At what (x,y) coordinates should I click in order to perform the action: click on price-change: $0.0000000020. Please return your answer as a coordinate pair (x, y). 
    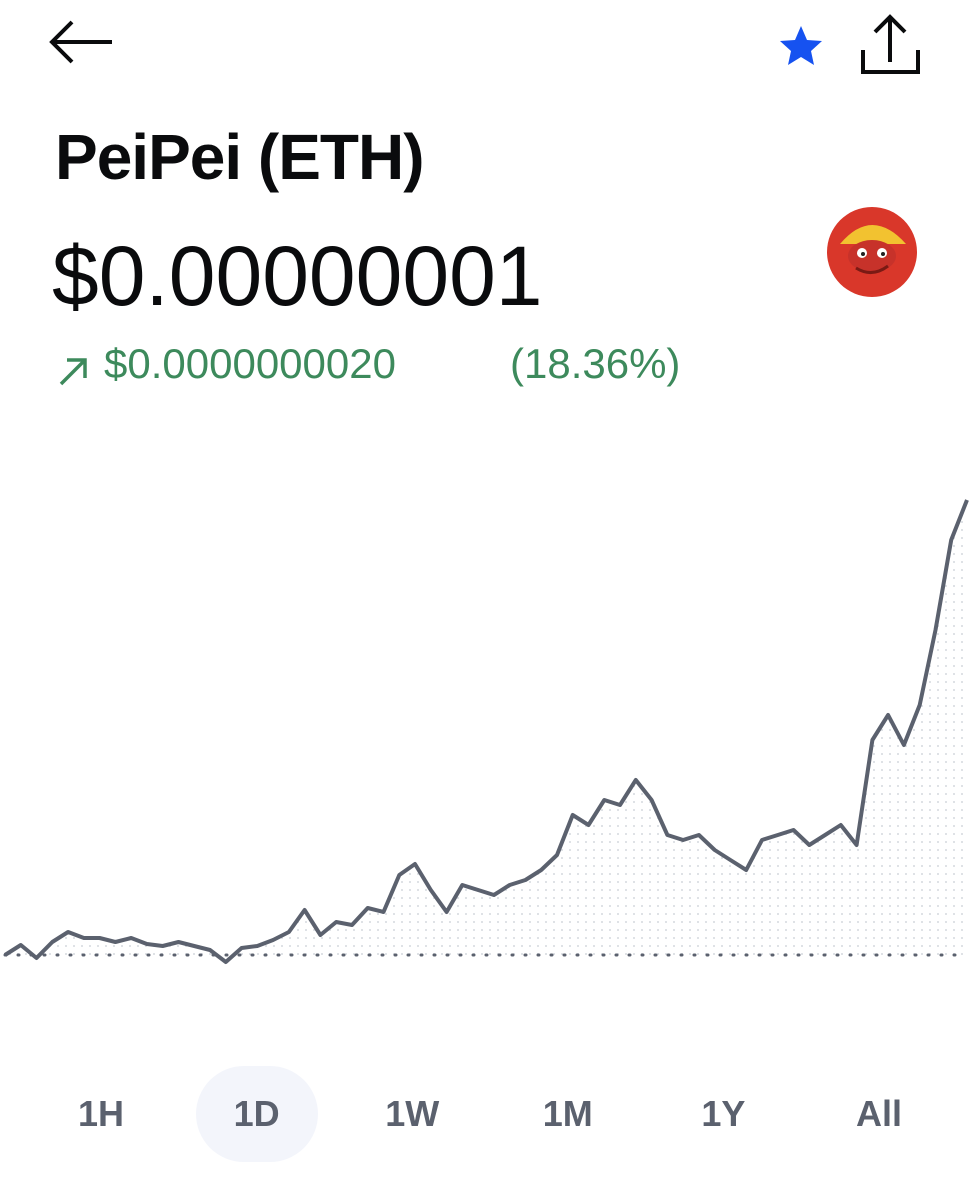
    Looking at the image, I should click on (250, 363).